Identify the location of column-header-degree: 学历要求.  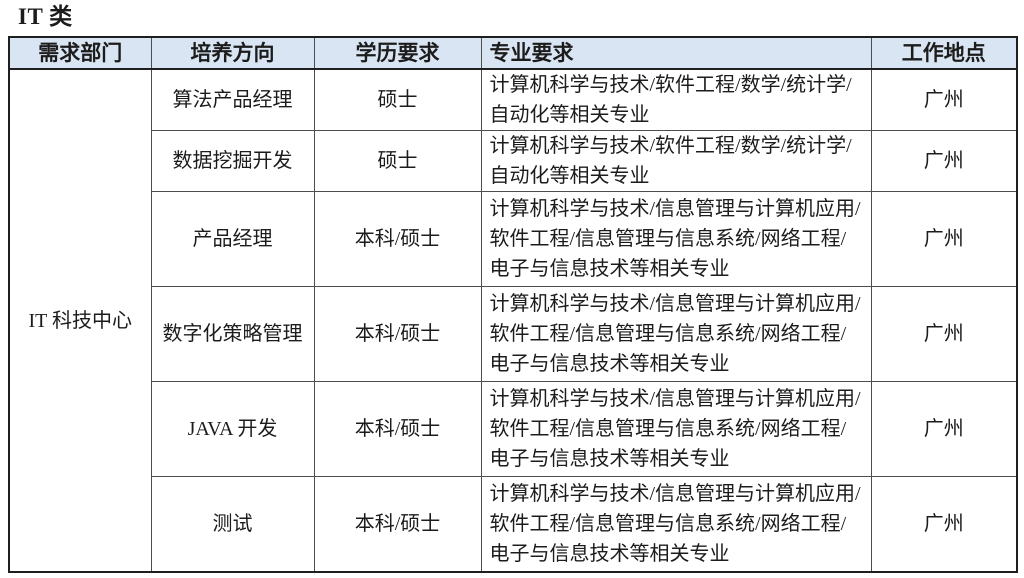
(397, 53).